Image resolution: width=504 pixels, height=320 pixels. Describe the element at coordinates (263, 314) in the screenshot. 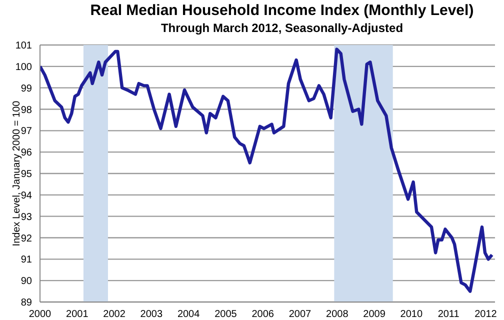

I see `x-tick-label: 2006` at that location.